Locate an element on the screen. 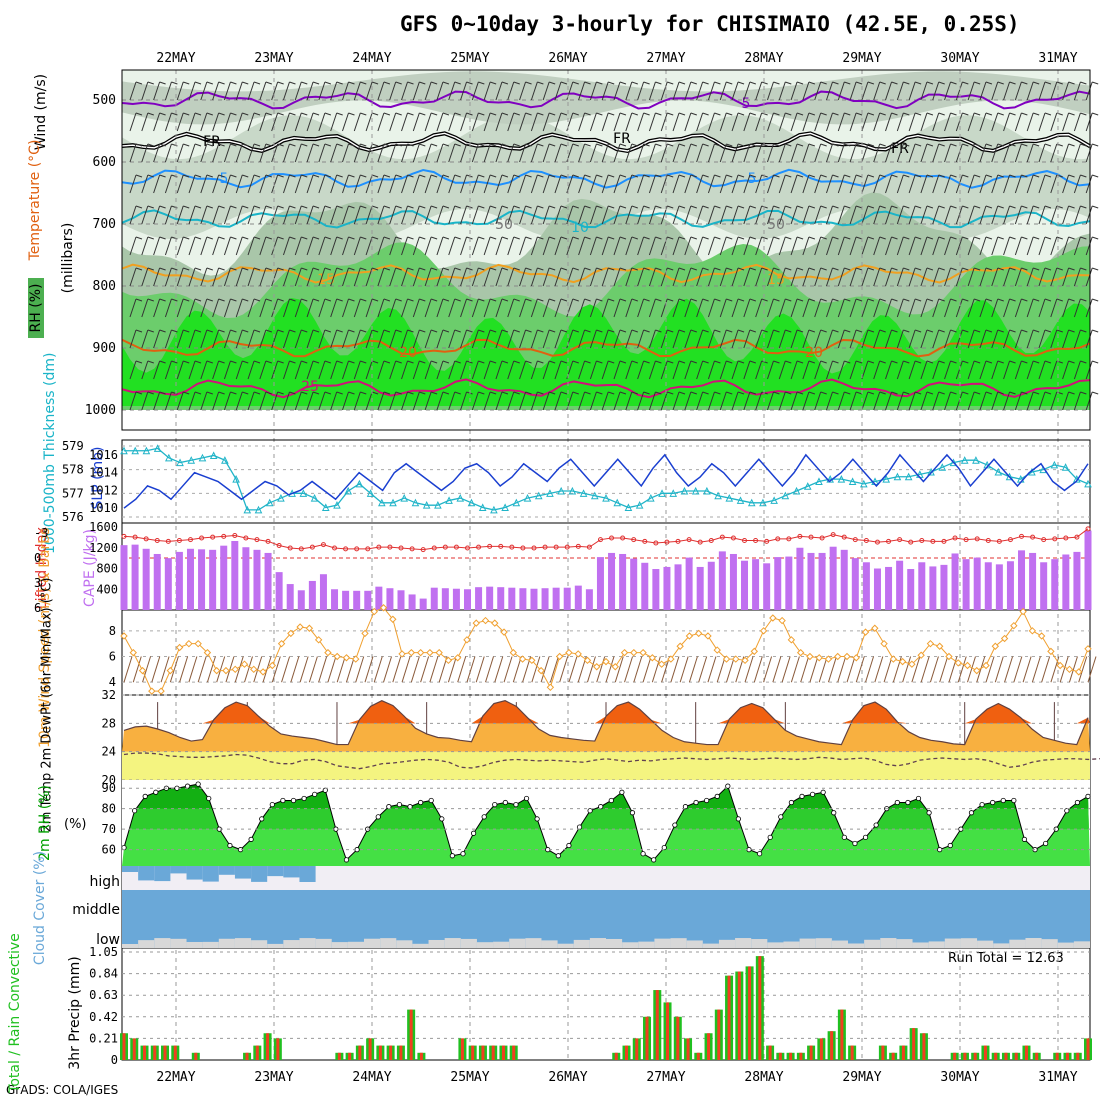  rh-marker is located at coordinates (844, 837).